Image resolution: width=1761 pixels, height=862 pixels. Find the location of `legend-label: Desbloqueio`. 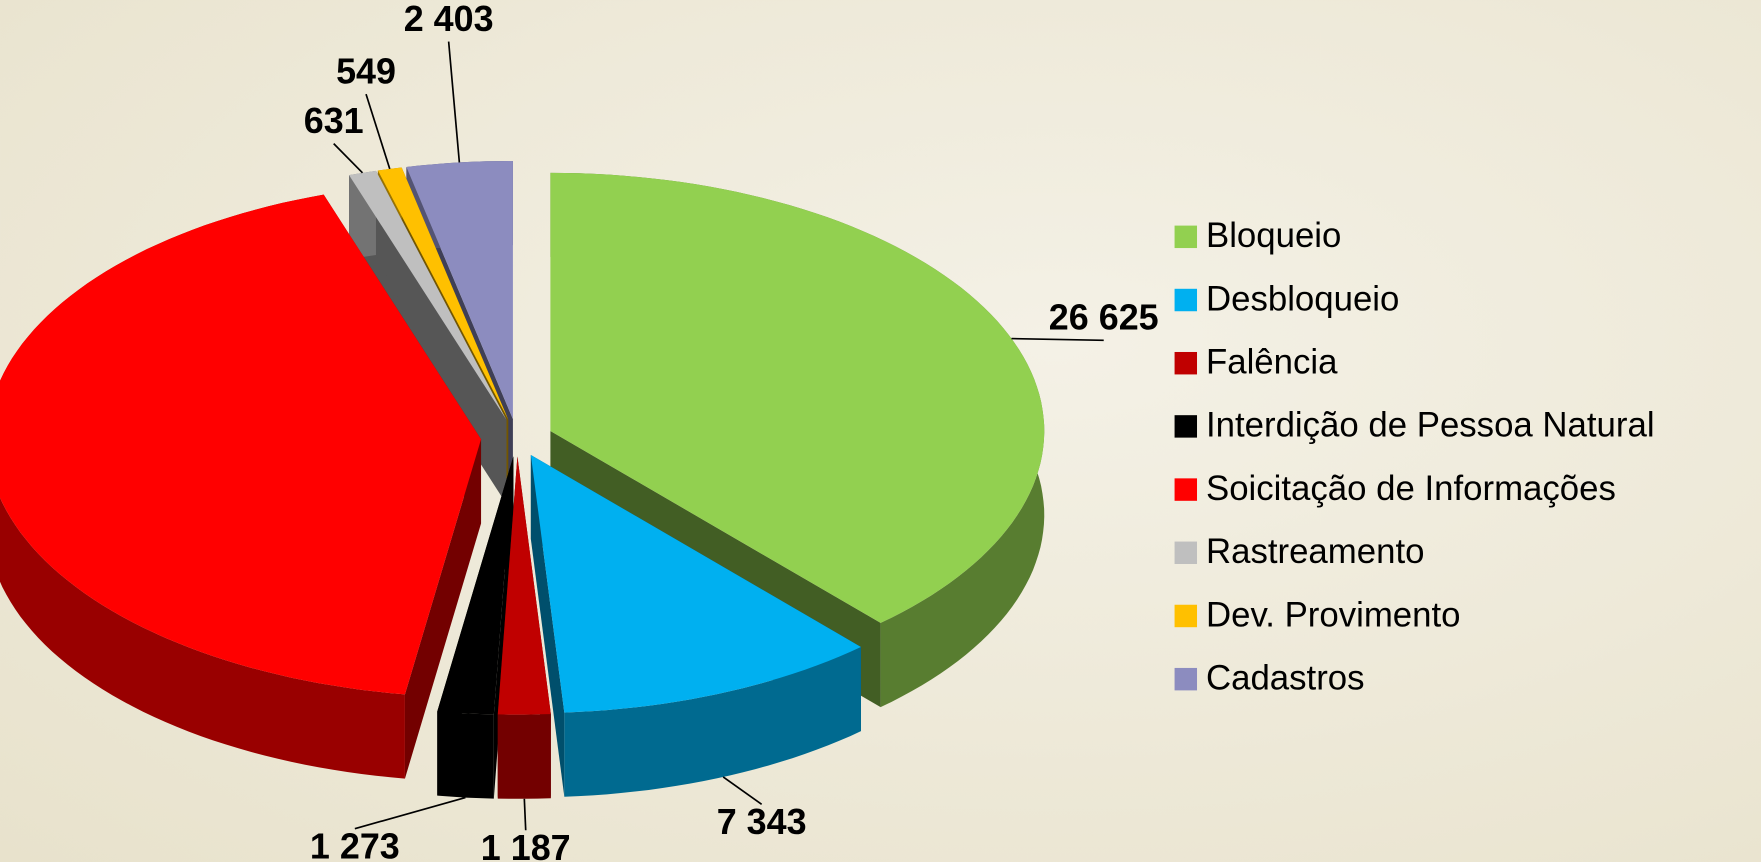

legend-label: Desbloqueio is located at coordinates (1302, 299).